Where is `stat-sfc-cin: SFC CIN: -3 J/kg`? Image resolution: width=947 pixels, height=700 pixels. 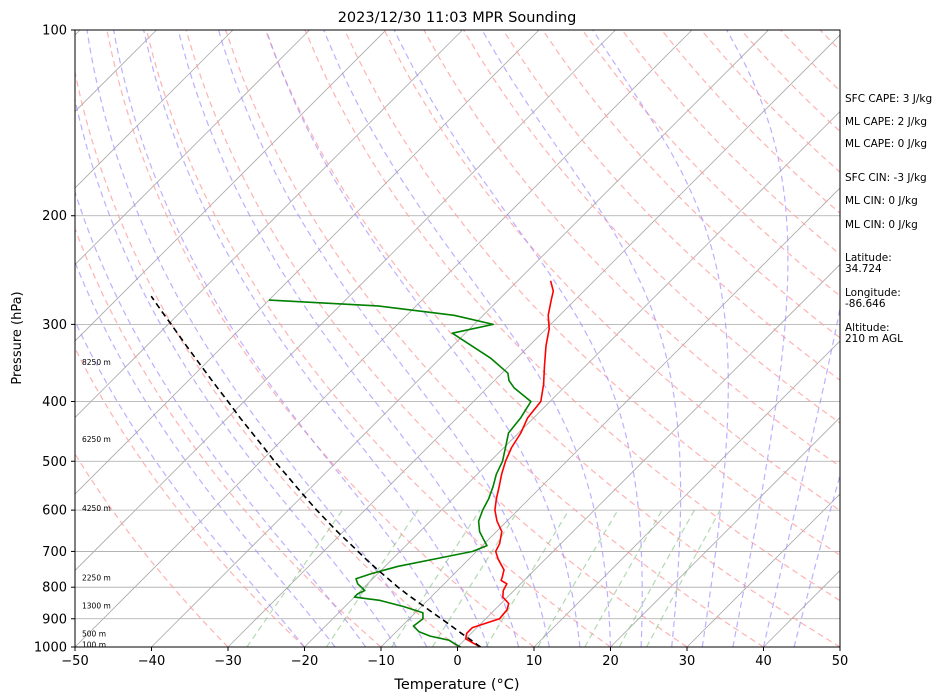 stat-sfc-cin: SFC CIN: -3 J/kg is located at coordinates (886, 178).